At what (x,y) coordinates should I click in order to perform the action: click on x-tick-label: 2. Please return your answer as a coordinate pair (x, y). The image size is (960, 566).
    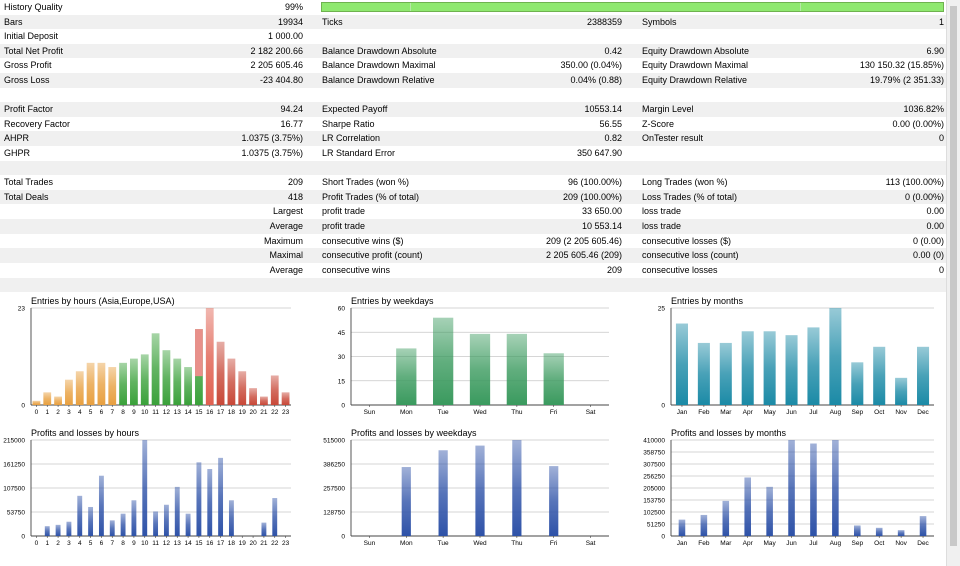
    Looking at the image, I should click on (58, 412).